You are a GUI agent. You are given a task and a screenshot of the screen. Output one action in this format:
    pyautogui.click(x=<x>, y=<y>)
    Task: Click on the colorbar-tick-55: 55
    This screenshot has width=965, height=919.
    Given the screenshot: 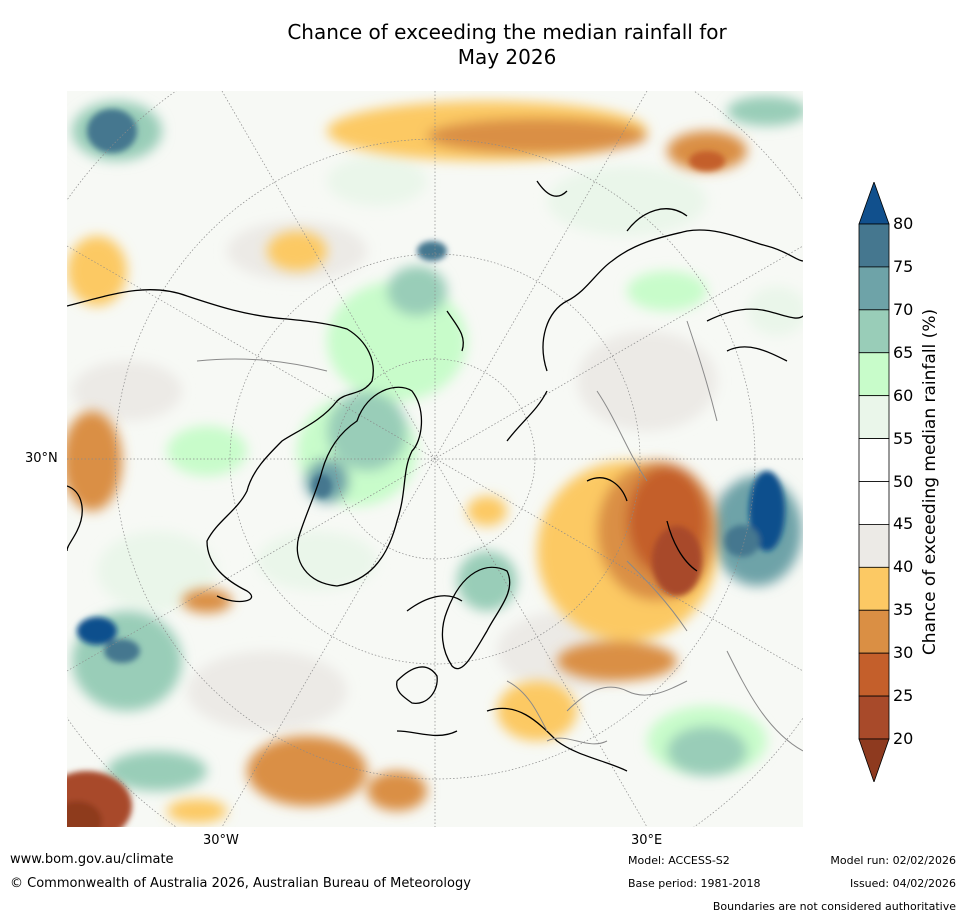 What is the action you would take?
    pyautogui.click(x=903, y=438)
    